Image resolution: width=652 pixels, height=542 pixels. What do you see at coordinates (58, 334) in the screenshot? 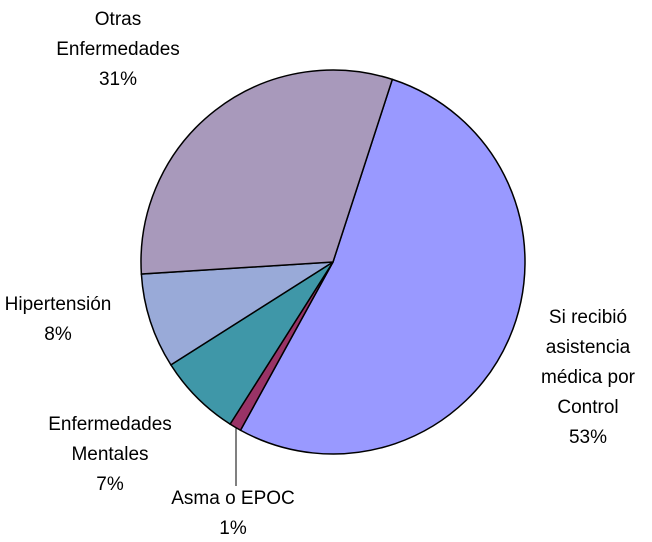
I see `percent-label: 8%` at bounding box center [58, 334].